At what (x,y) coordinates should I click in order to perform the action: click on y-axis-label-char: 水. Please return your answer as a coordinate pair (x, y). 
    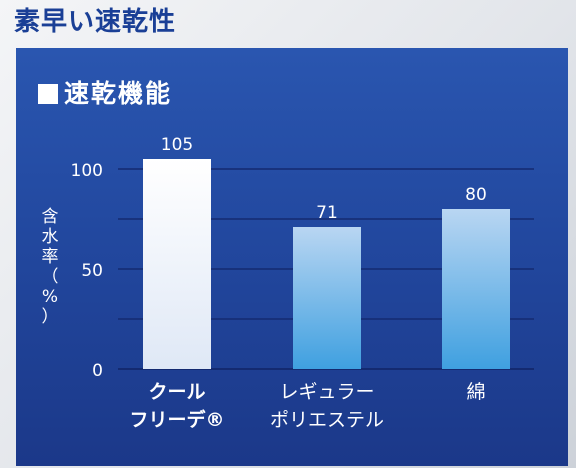
    Looking at the image, I should click on (50, 237).